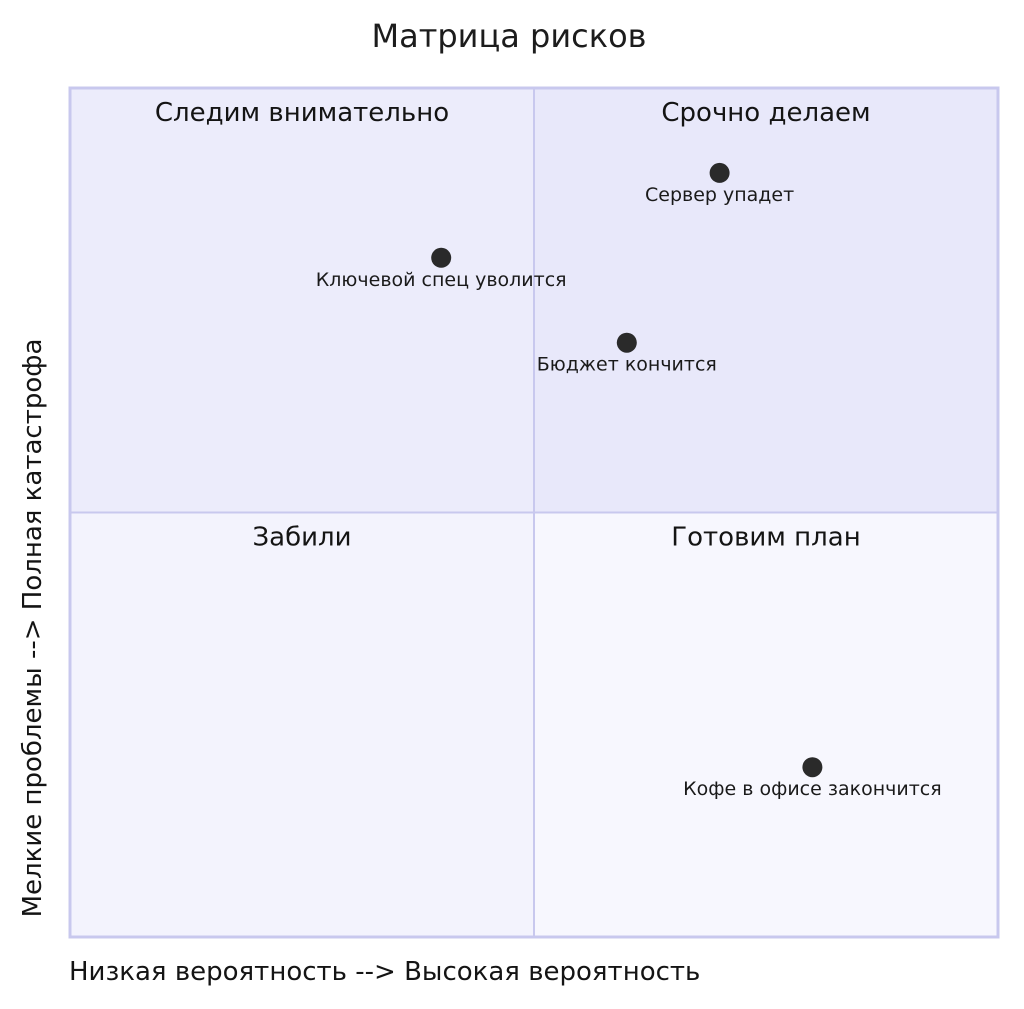 This screenshot has height=1009, width=1024. I want to click on quadrant-label-bottom-left: Забили, so click(301, 538).